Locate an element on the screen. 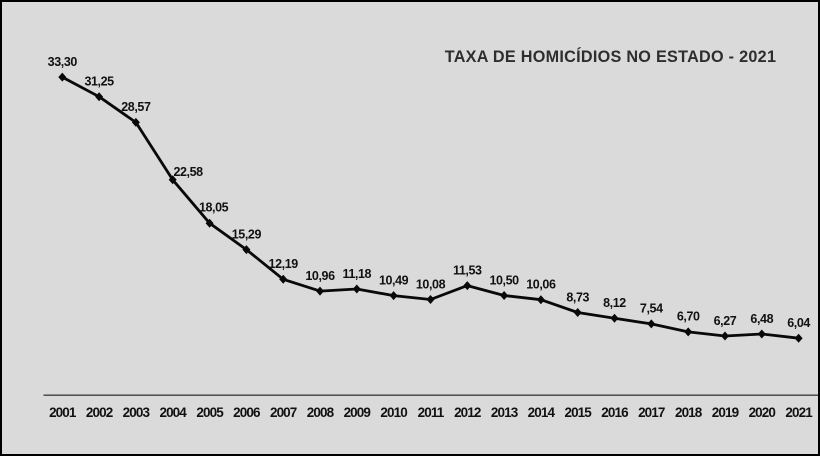 This screenshot has height=456, width=820. svg-text: 11,53 is located at coordinates (467, 270).